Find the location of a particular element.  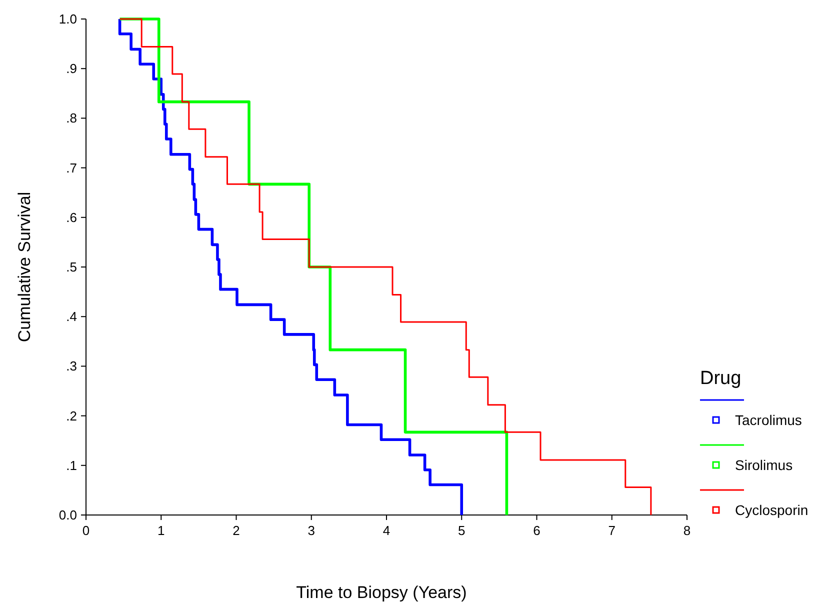

x-tick-label: 4 is located at coordinates (386, 530).